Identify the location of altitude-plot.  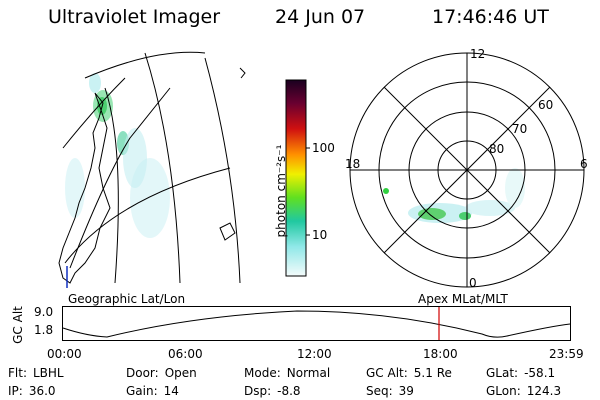
(316, 323).